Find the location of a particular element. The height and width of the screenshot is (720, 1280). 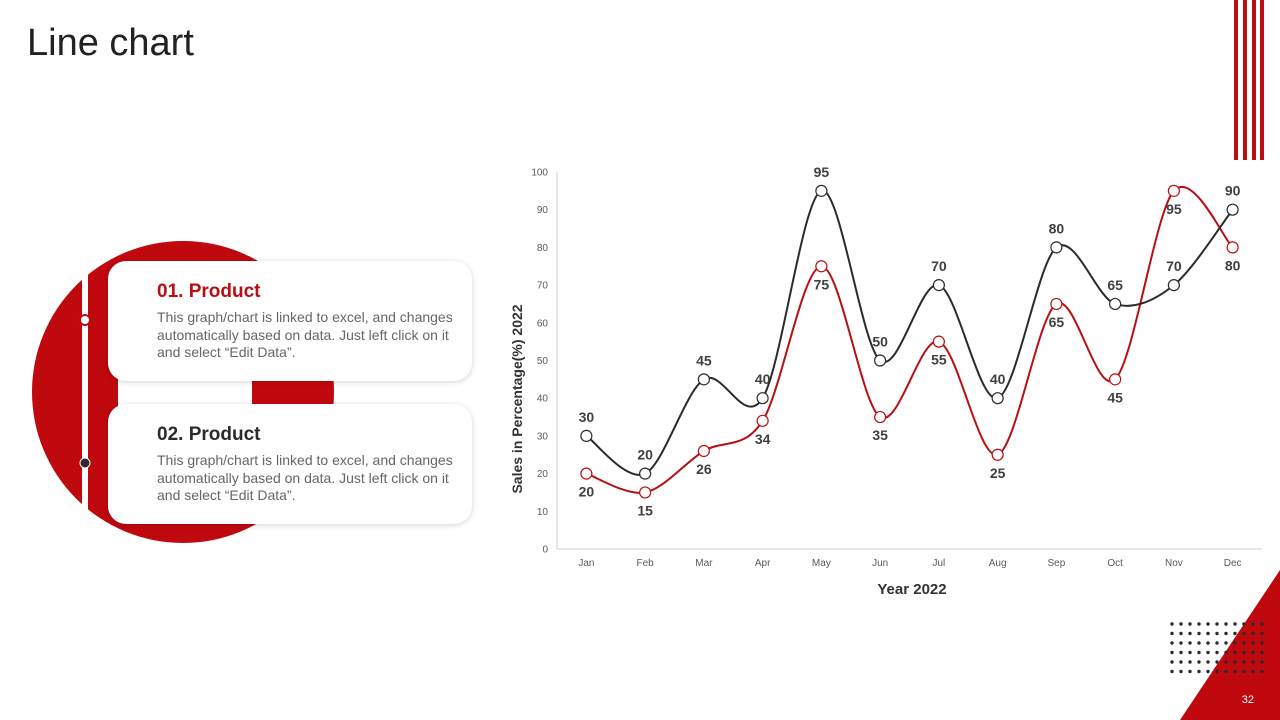

data-label: 50 is located at coordinates (880, 342).